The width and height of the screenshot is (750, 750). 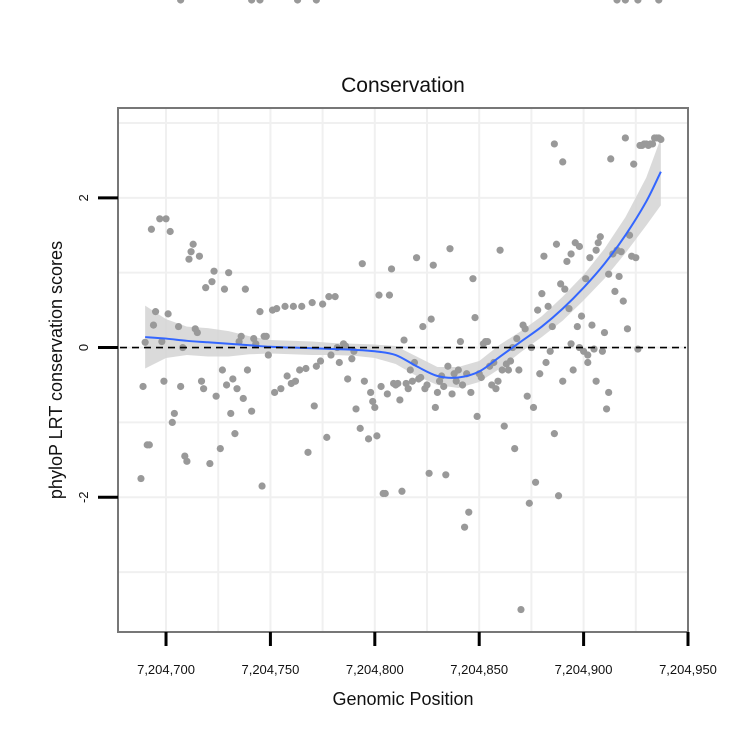 I want to click on x-axis-title: Genomic Position, so click(x=402, y=699).